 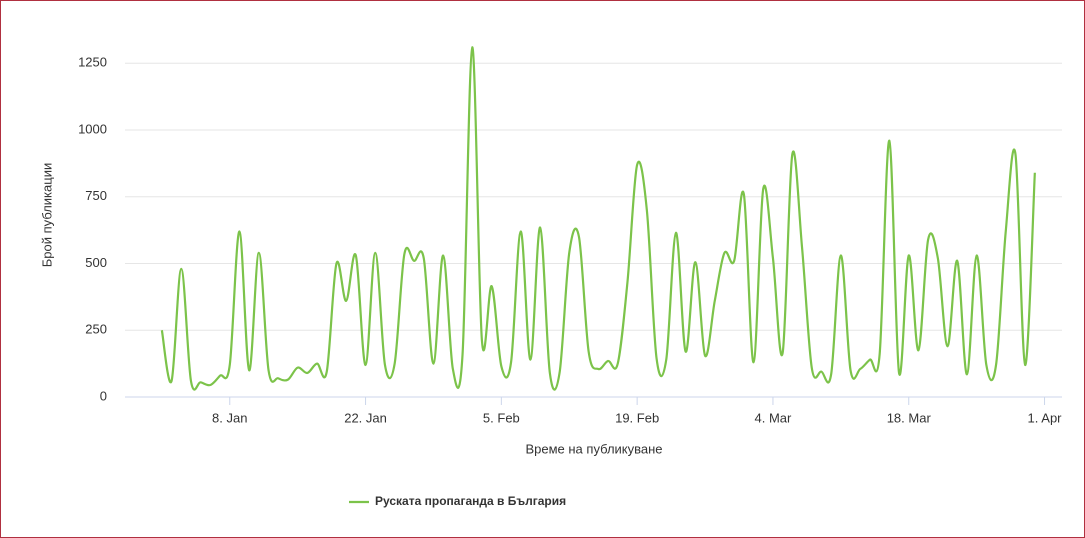 I want to click on y-tick-label: 1250, so click(x=92, y=62).